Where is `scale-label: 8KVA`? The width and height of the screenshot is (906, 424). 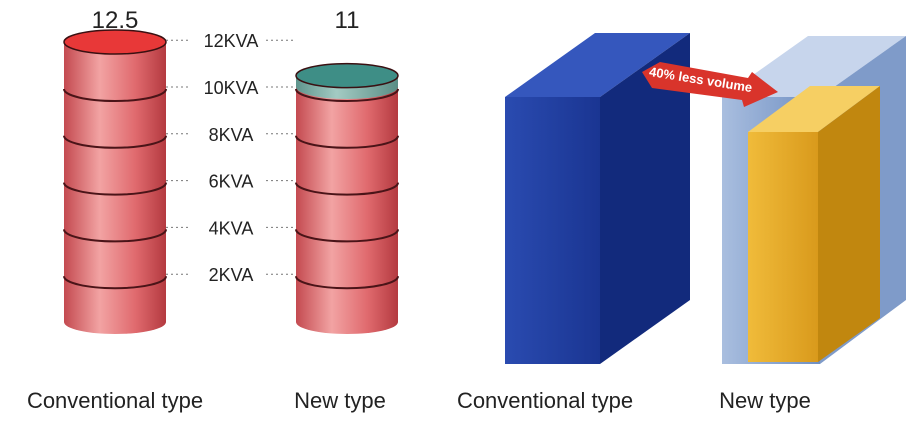 scale-label: 8KVA is located at coordinates (231, 135).